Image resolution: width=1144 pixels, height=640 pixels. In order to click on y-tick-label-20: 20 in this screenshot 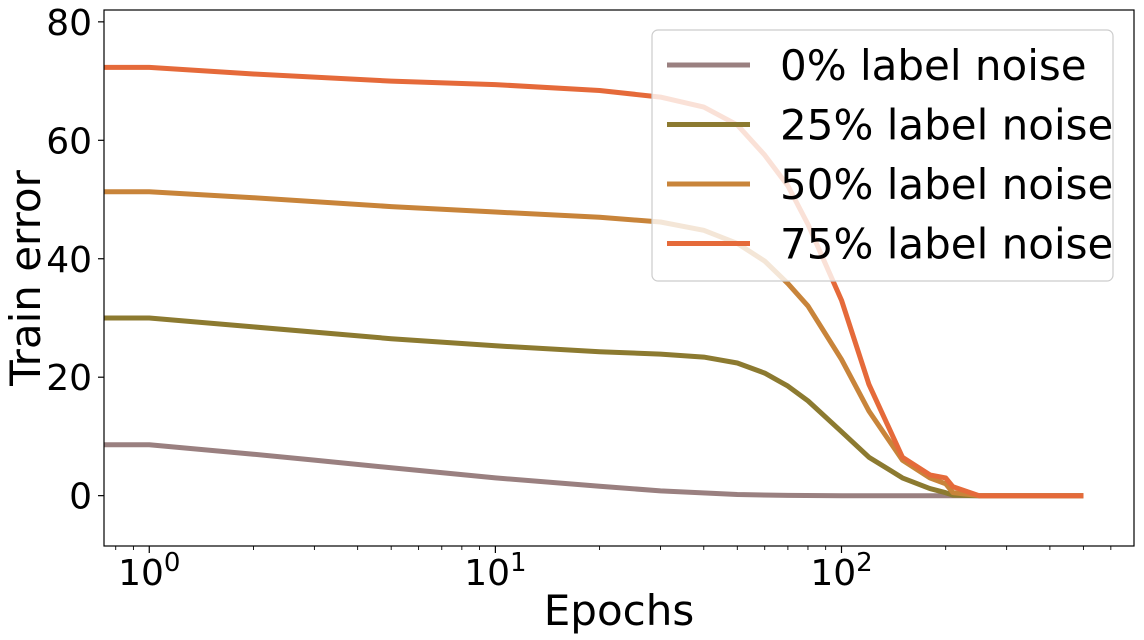, I will do `click(69, 378)`.